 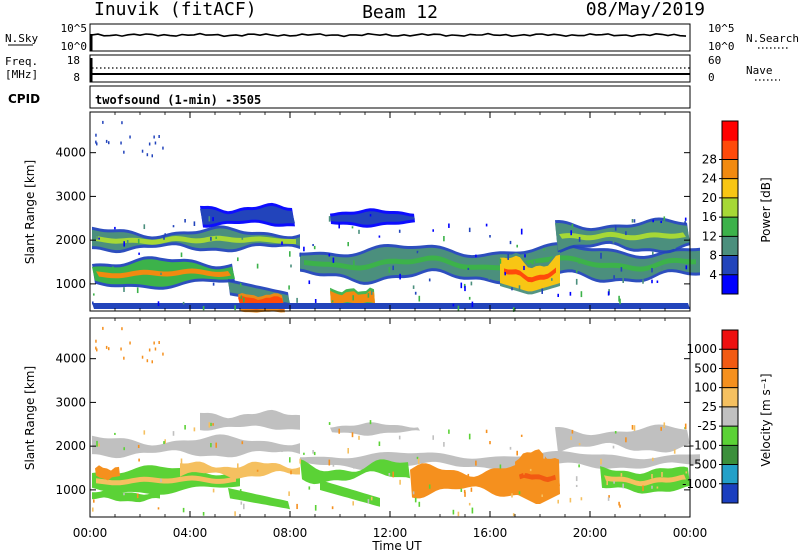 I want to click on colorbar-tick-label: 16, so click(x=709, y=217).